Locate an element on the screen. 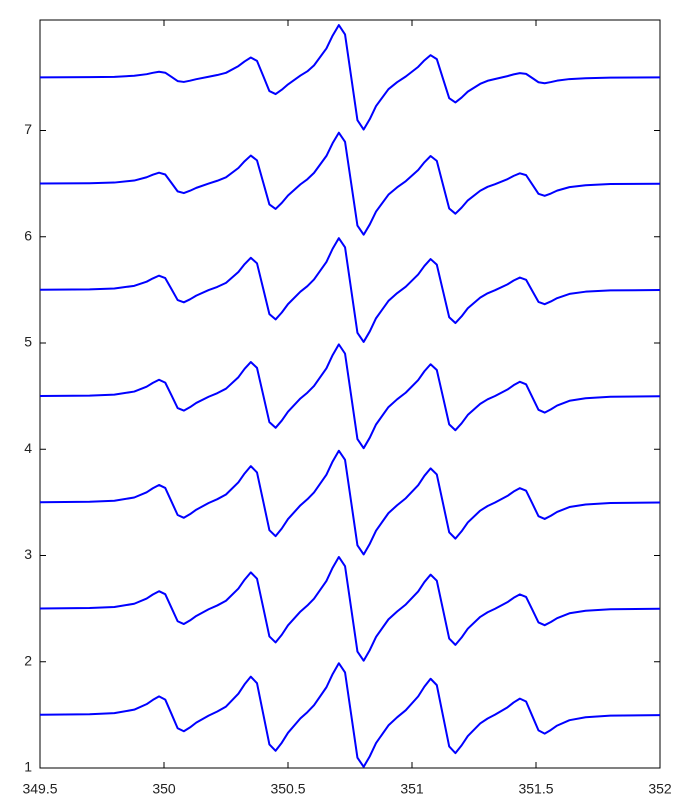 The height and width of the screenshot is (811, 692). x-tick-label: 351 is located at coordinates (412, 789).